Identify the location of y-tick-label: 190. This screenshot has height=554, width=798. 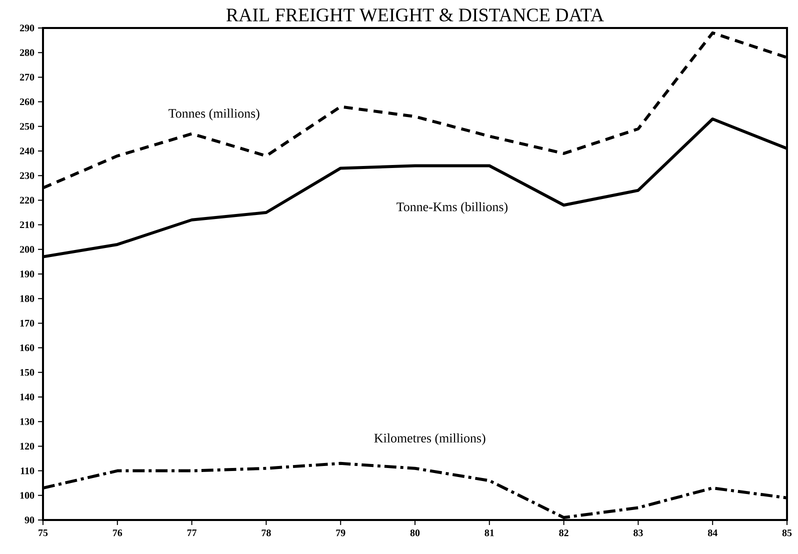
(27, 274).